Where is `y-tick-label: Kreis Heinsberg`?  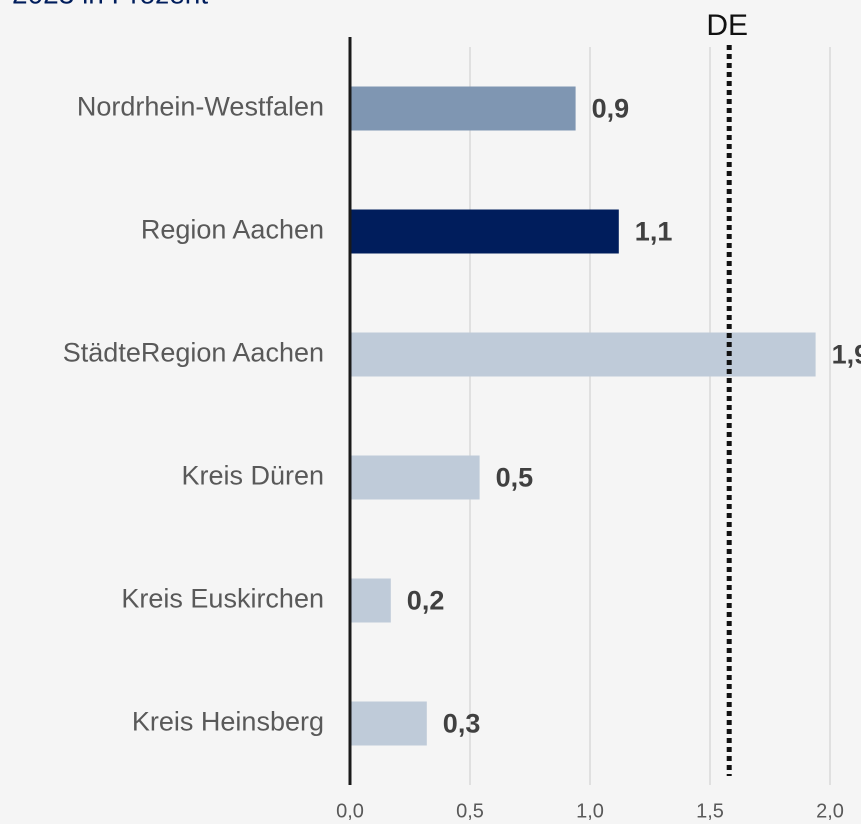
y-tick-label: Kreis Heinsberg is located at coordinates (228, 722).